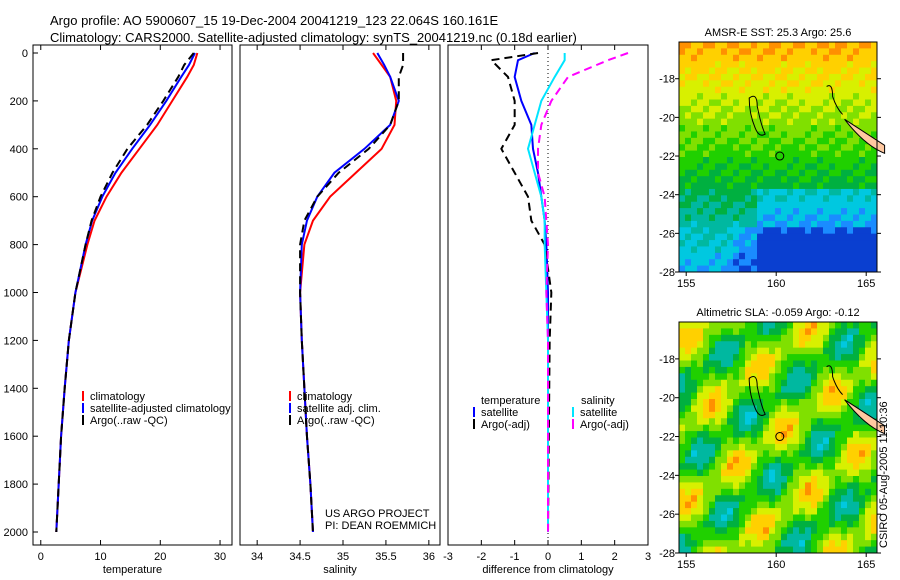  What do you see at coordinates (16, 294) in the screenshot?
I see `y-tick-label: 1000` at bounding box center [16, 294].